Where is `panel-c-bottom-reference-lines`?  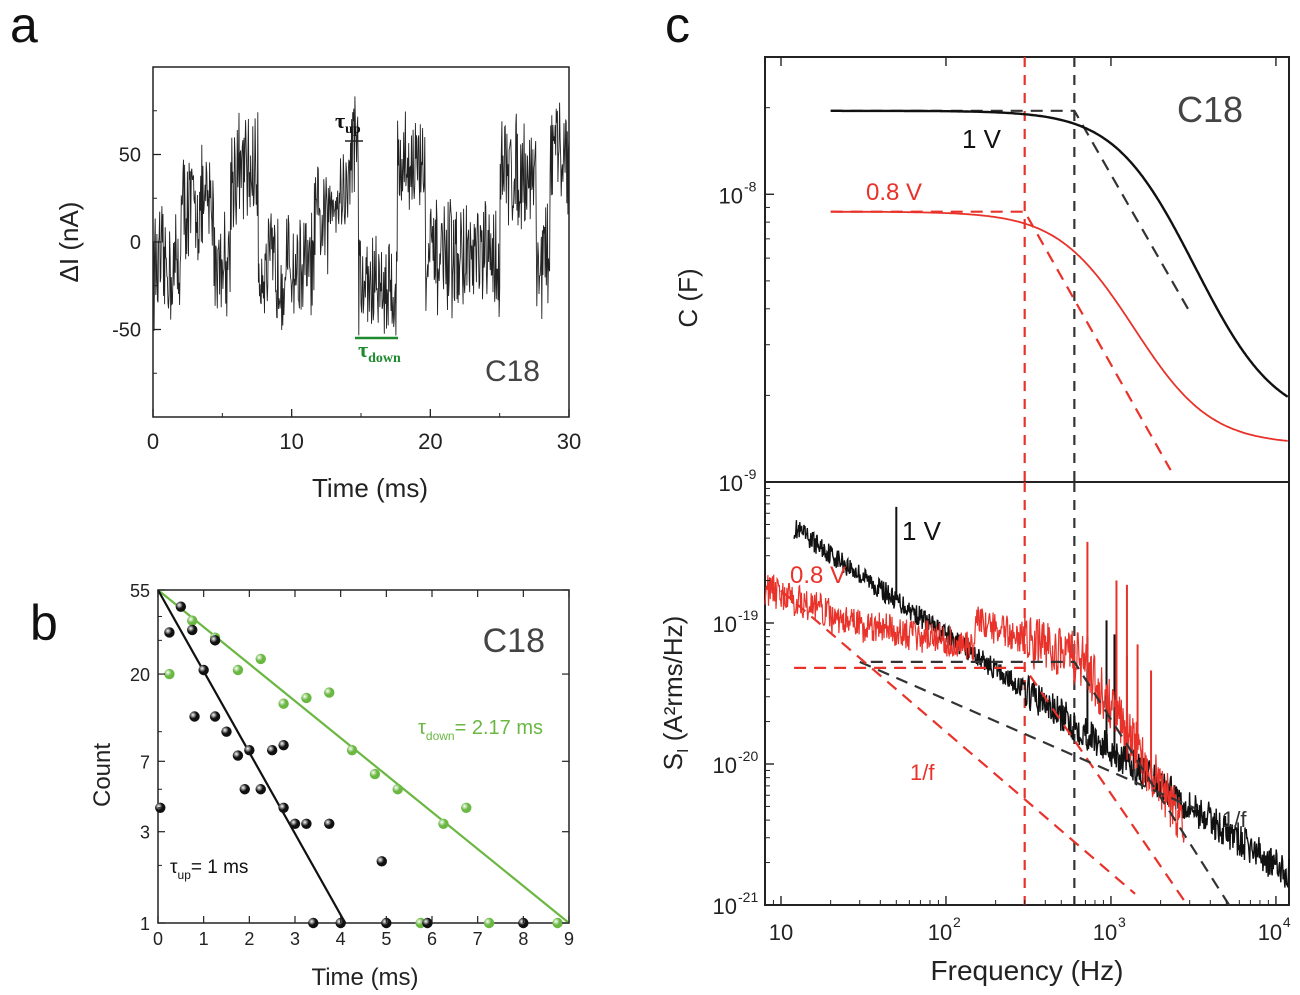 panel-c-bottom-reference-lines is located at coordinates (1005, 747).